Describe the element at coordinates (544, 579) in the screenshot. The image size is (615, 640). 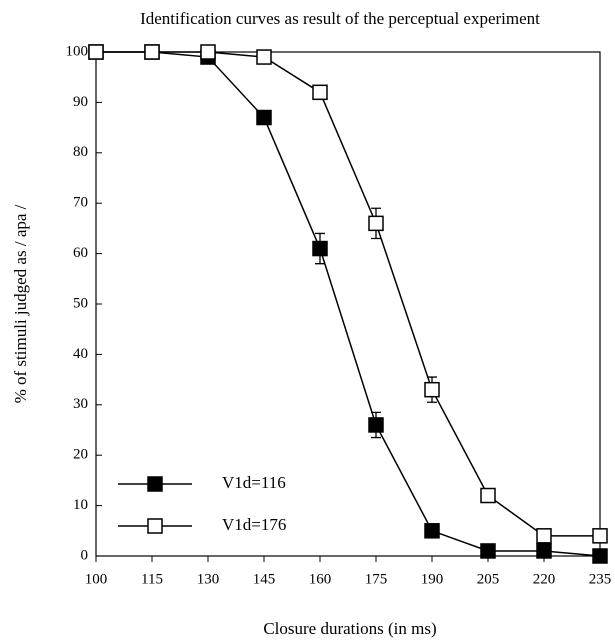
I see `x-tick-label: 220` at that location.